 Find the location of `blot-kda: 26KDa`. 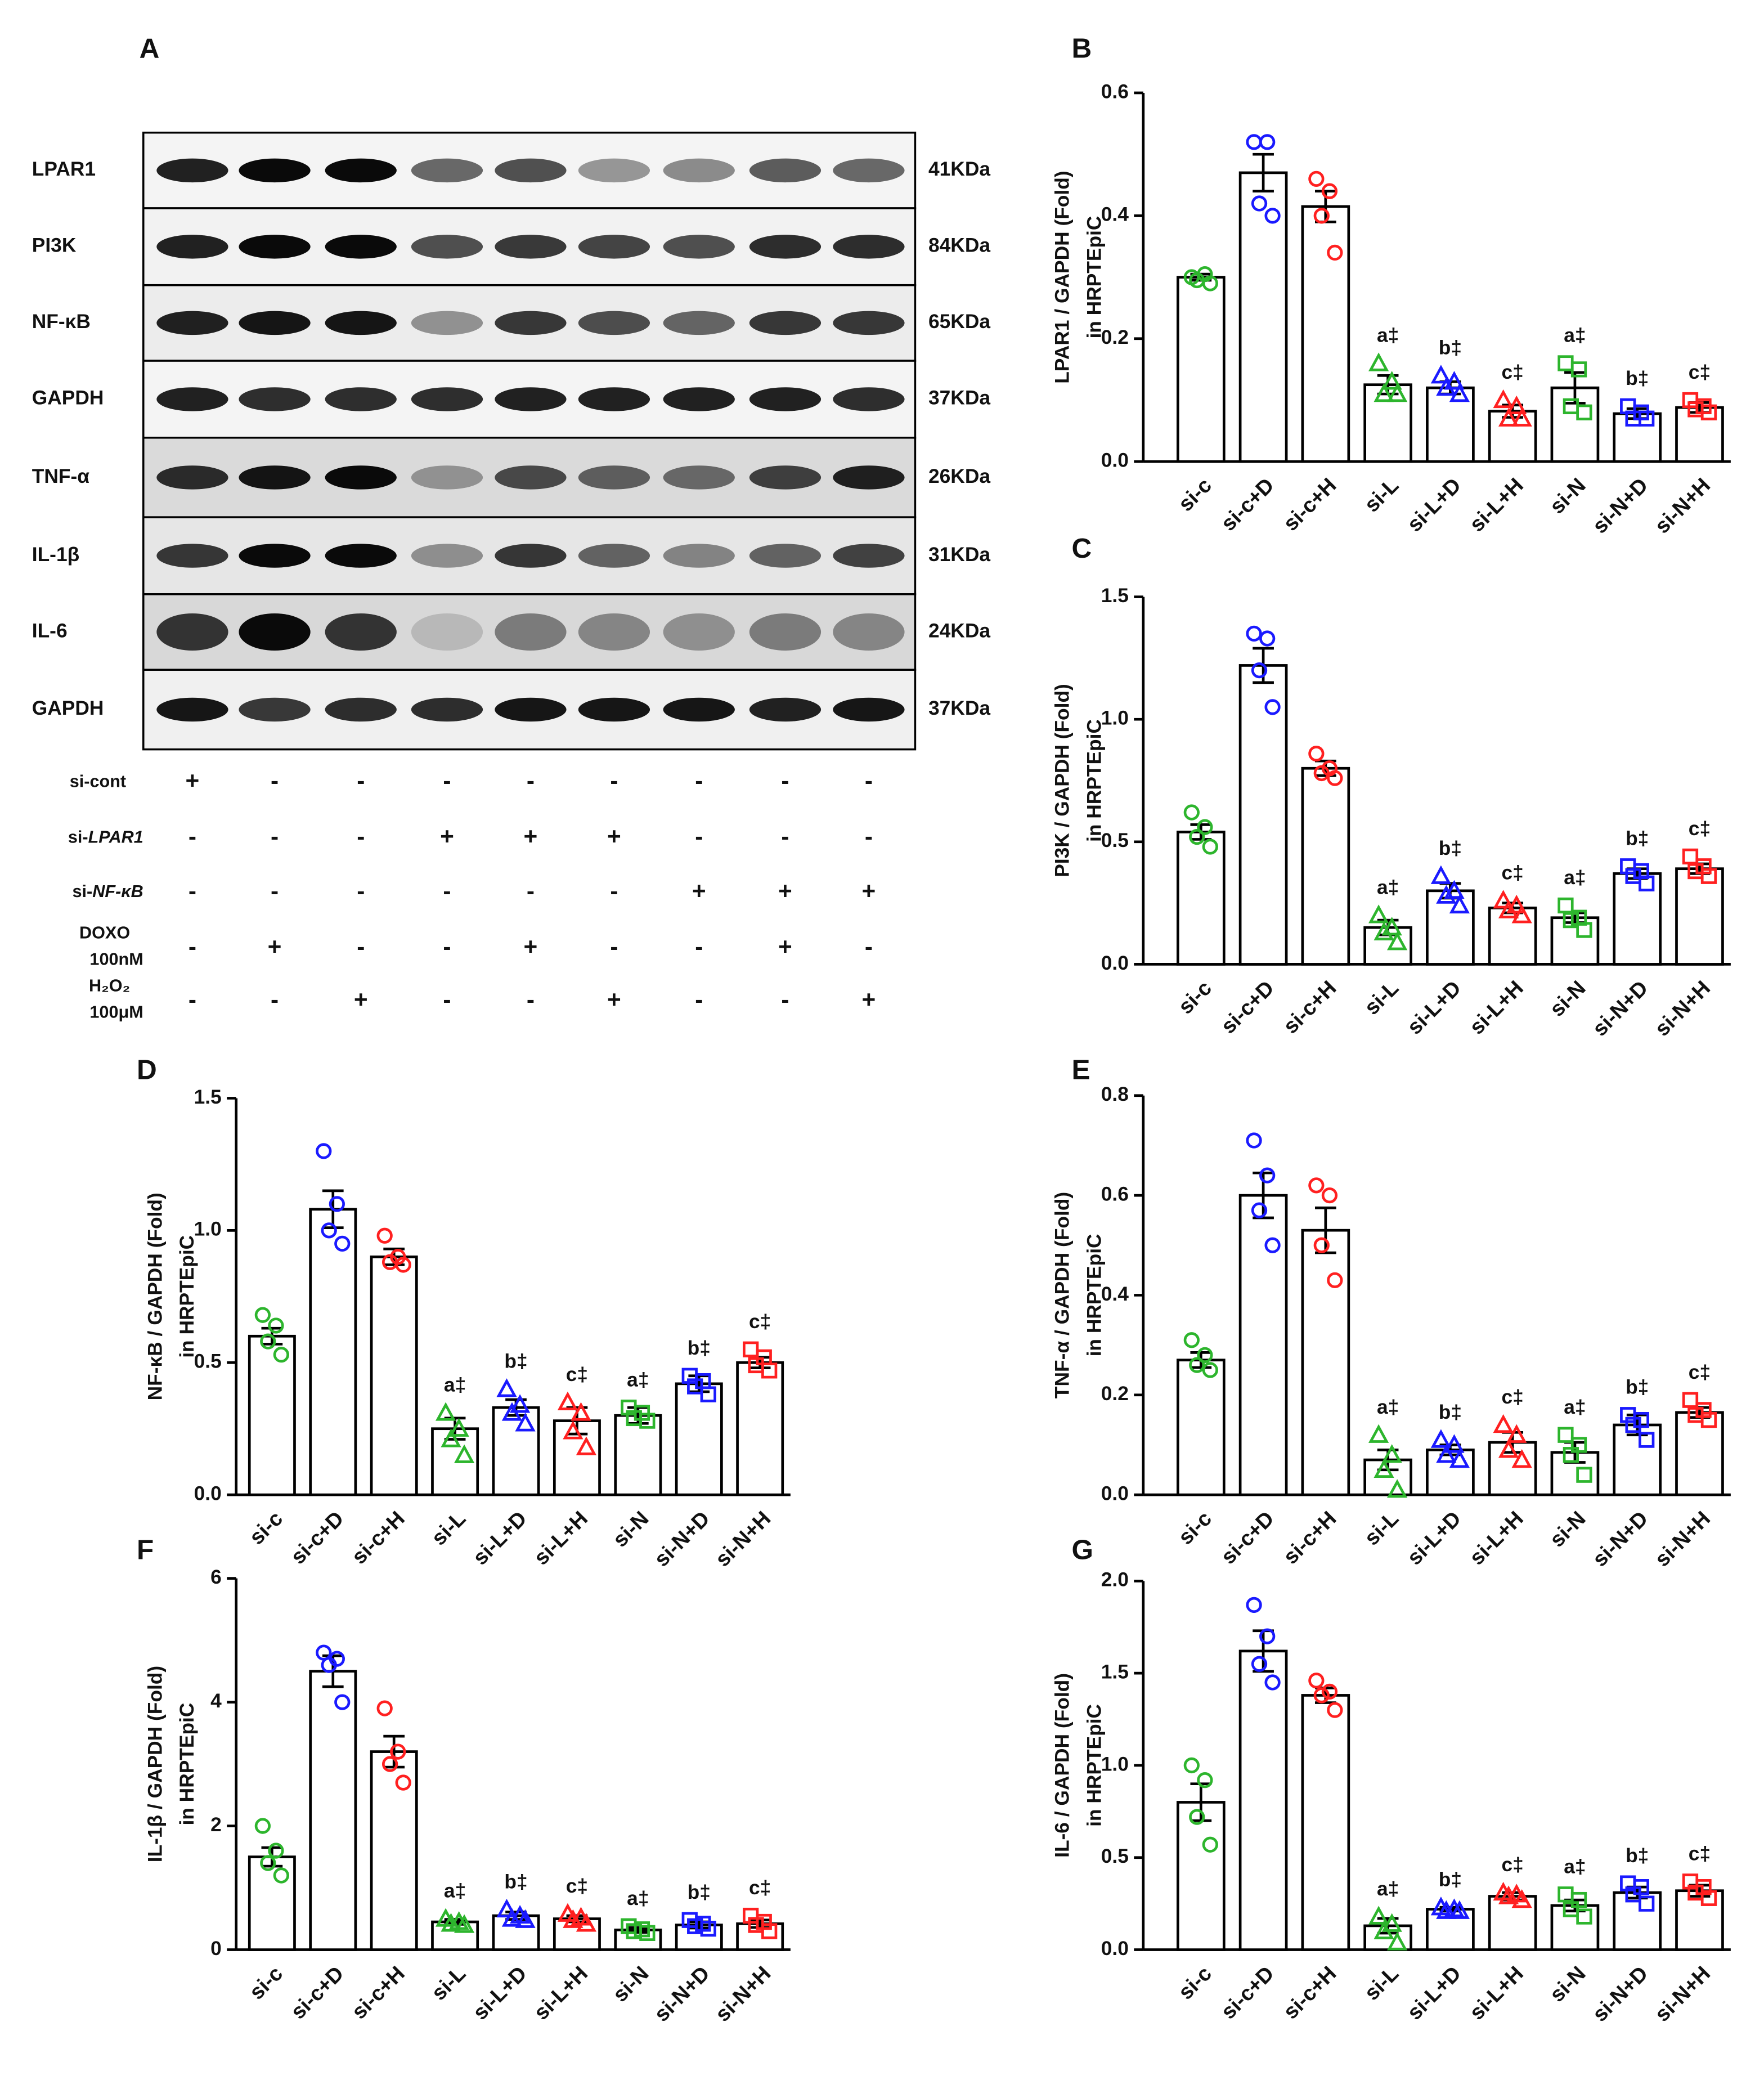

blot-kda: 26KDa is located at coordinates (959, 476).